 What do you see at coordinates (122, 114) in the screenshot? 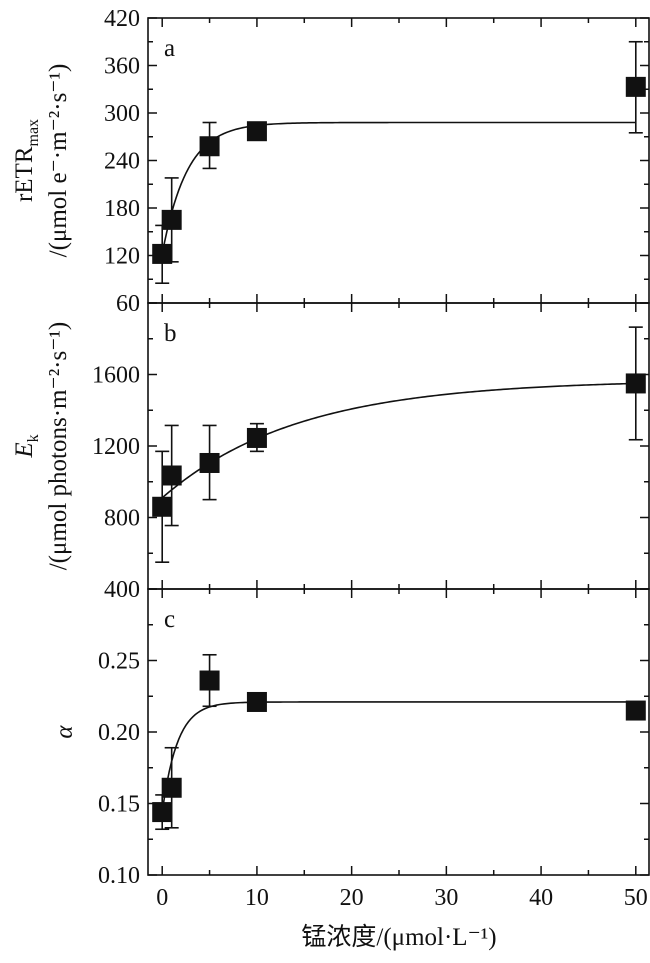
I see `y-tick-label: 300` at bounding box center [122, 114].